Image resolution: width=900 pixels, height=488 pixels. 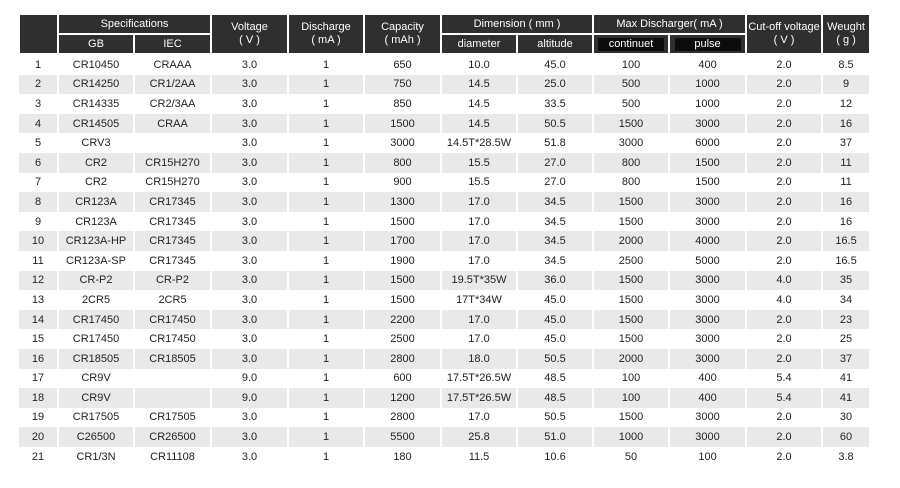 I want to click on header-cell: Voltage( V ), so click(x=249, y=35).